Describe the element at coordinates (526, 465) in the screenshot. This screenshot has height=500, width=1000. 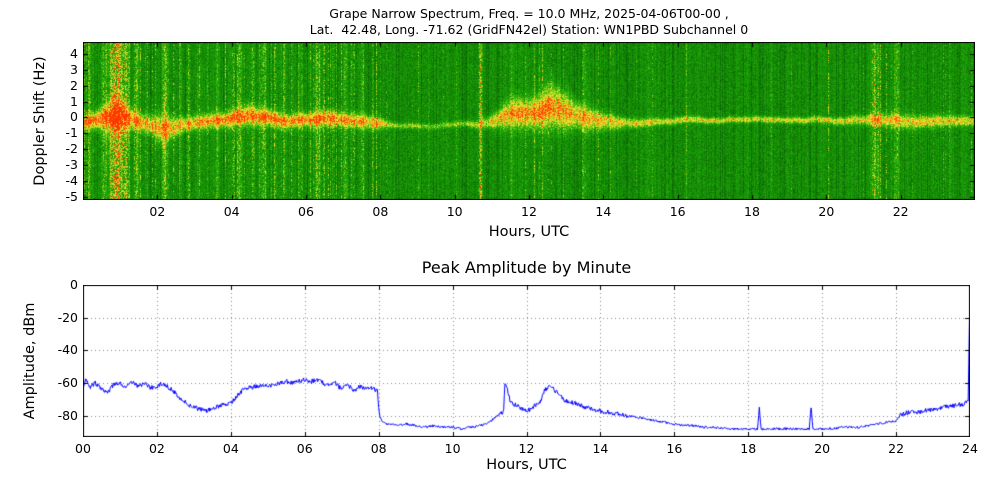
I see `amplitude-x-axis-label: Hours, UTC` at that location.